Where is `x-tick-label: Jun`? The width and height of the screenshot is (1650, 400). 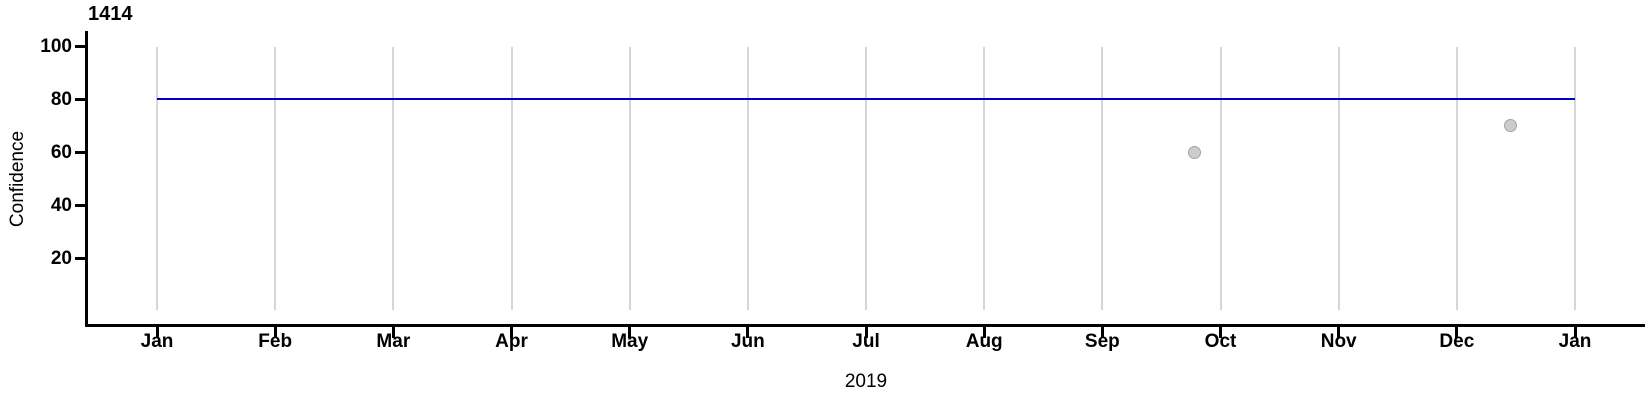
x-tick-label: Jun is located at coordinates (747, 341).